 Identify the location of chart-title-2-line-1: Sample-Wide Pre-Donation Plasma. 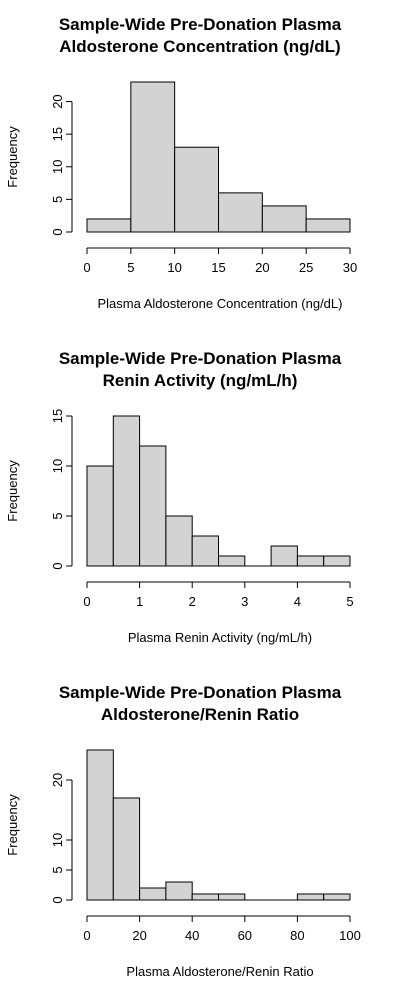
(200, 358).